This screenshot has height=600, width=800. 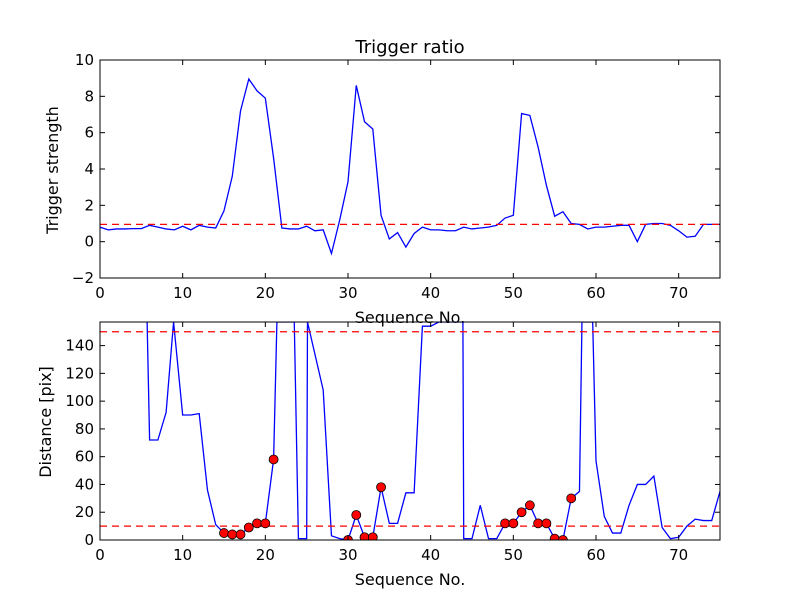 I want to click on y-tick-label: 8, so click(x=89, y=96).